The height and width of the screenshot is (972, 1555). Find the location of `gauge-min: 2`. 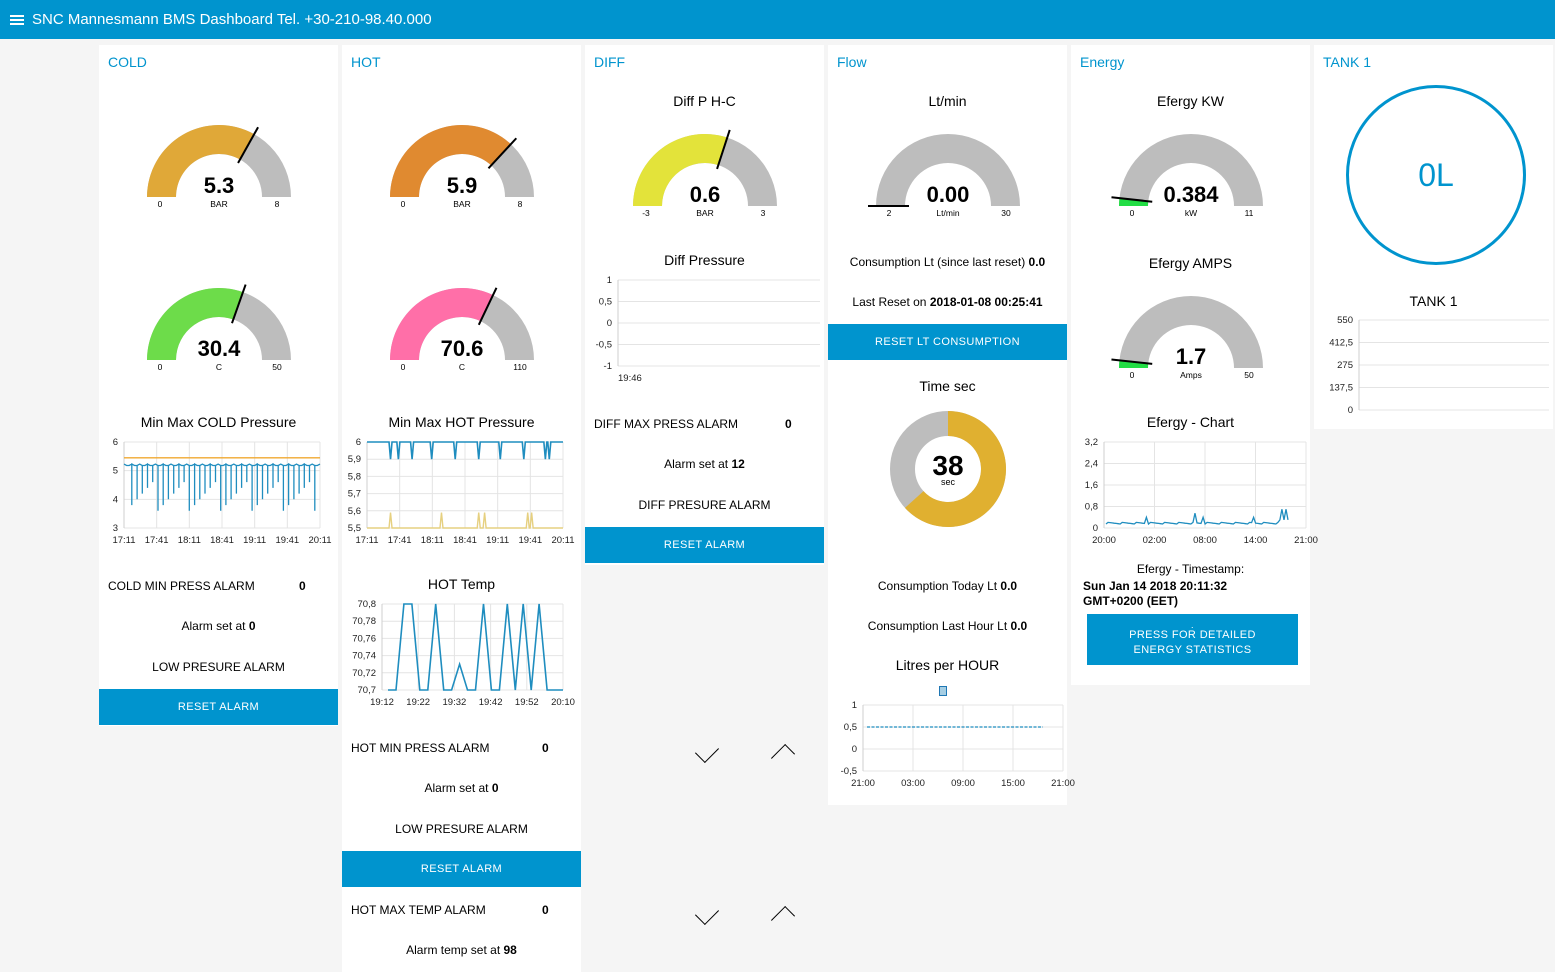

gauge-min: 2 is located at coordinates (889, 213).